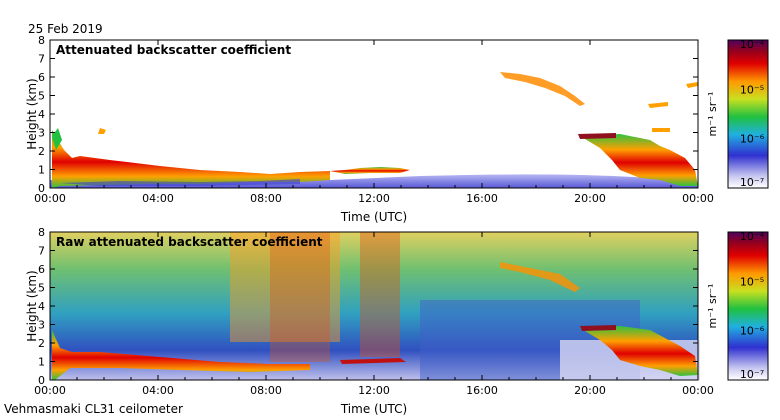  I want to click on panel-title: Raw attenuated backscatter coefficient, so click(189, 242).